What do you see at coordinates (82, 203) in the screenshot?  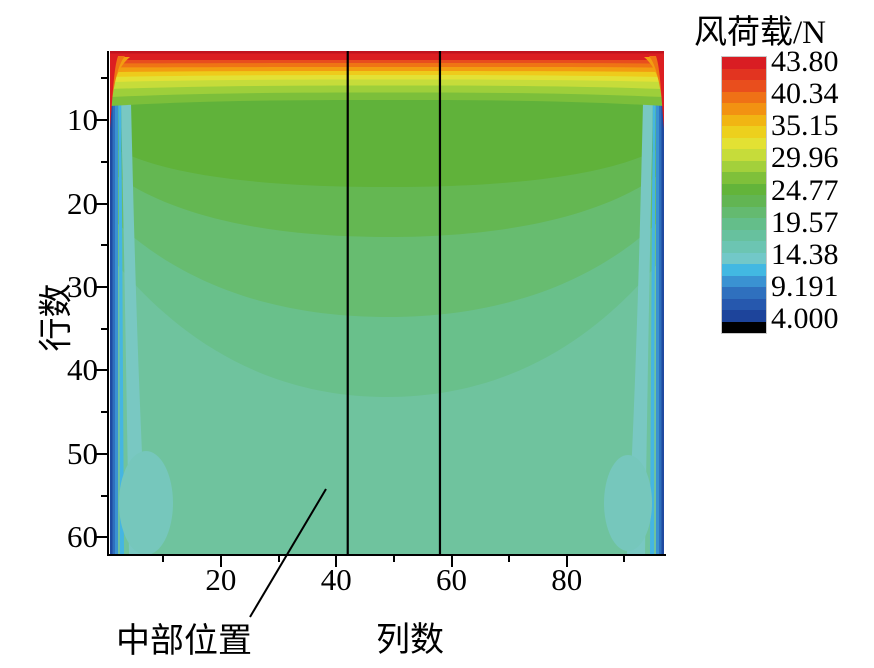 I see `y-tick-label-20: 20` at bounding box center [82, 203].